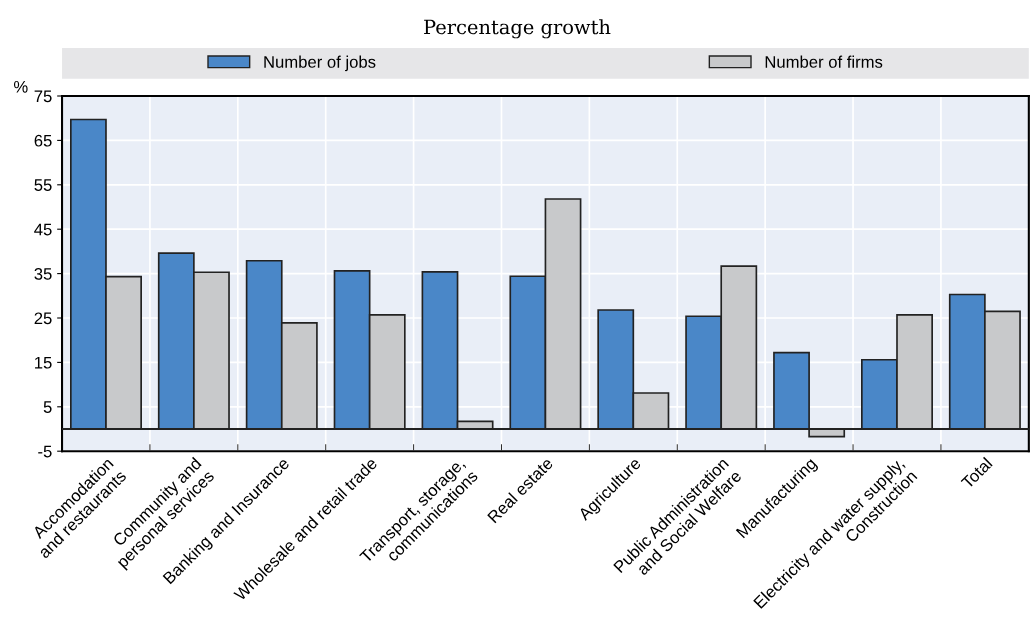 This screenshot has height=640, width=1034. Describe the element at coordinates (43, 96) in the screenshot. I see `y-tick-label: 75` at that location.